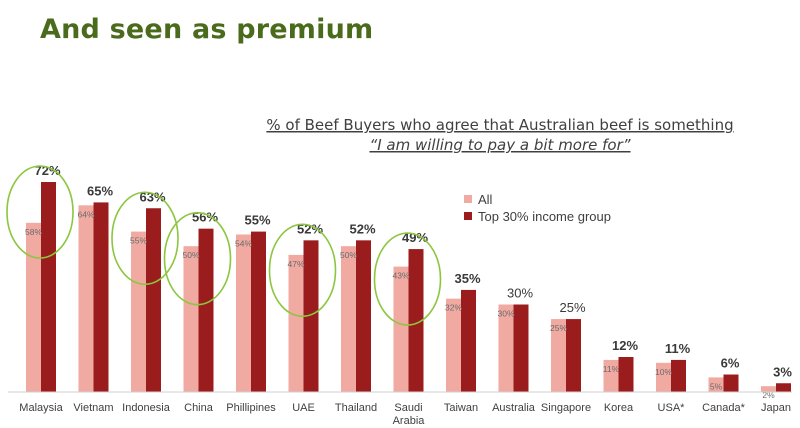 Image resolution: width=800 pixels, height=428 pixels. Describe the element at coordinates (573, 355) in the screenshot. I see `bar-top30-singapore` at that location.